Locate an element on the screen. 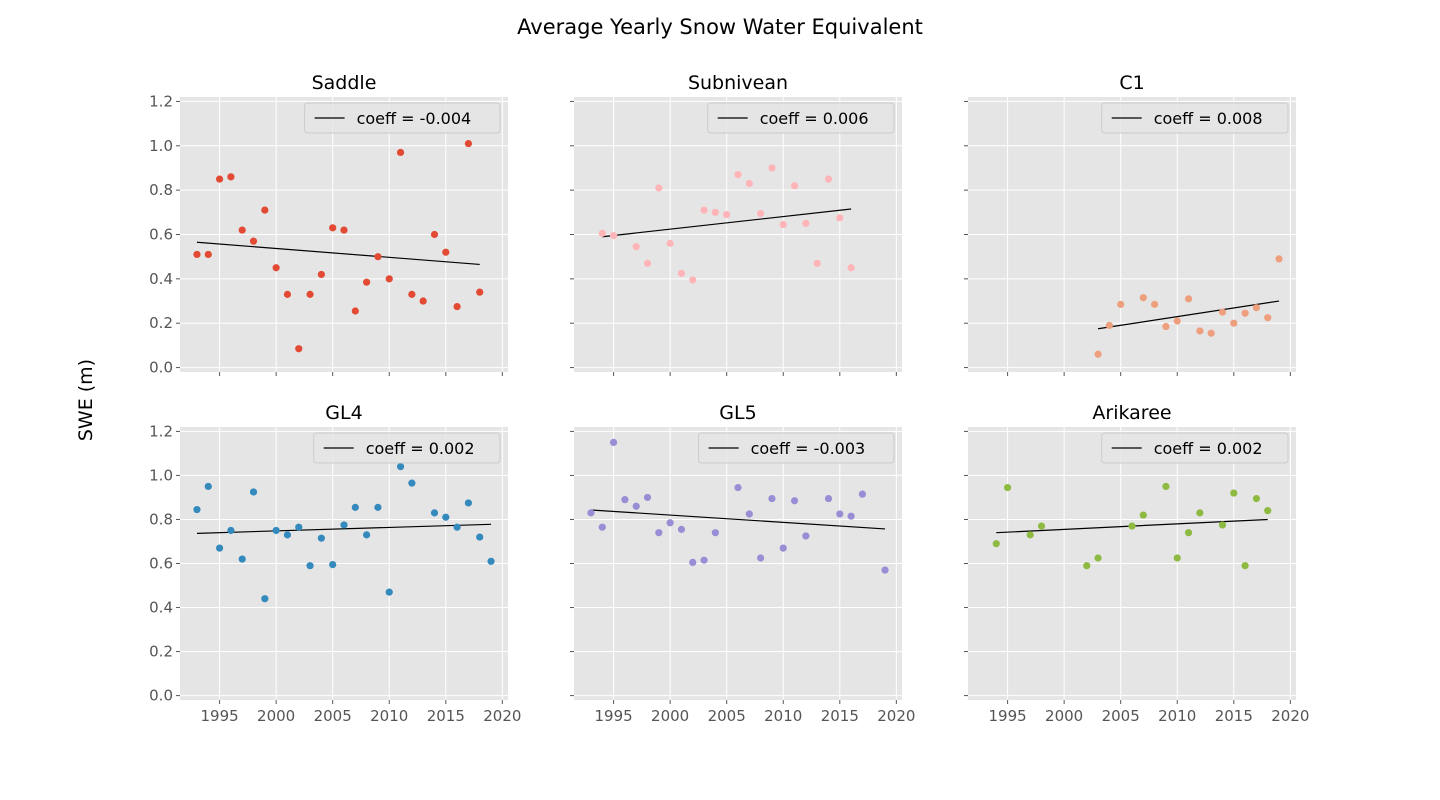  x-tick-label: 2015 is located at coordinates (840, 716).